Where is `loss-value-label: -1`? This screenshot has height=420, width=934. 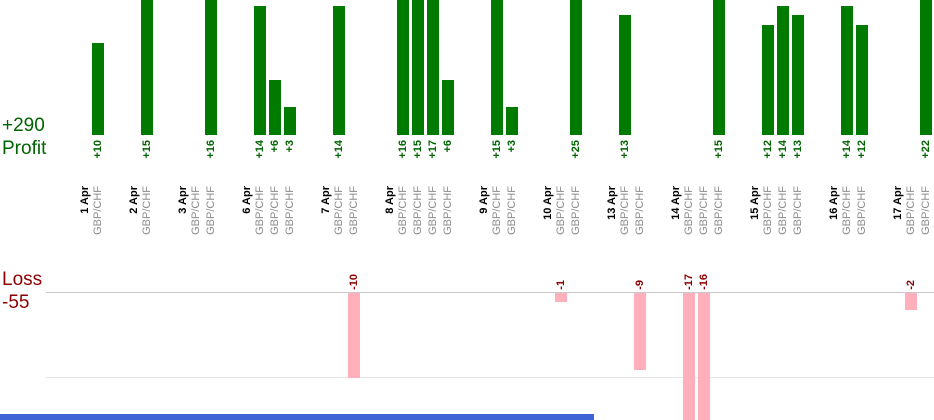
loss-value-label: -1 is located at coordinates (561, 285).